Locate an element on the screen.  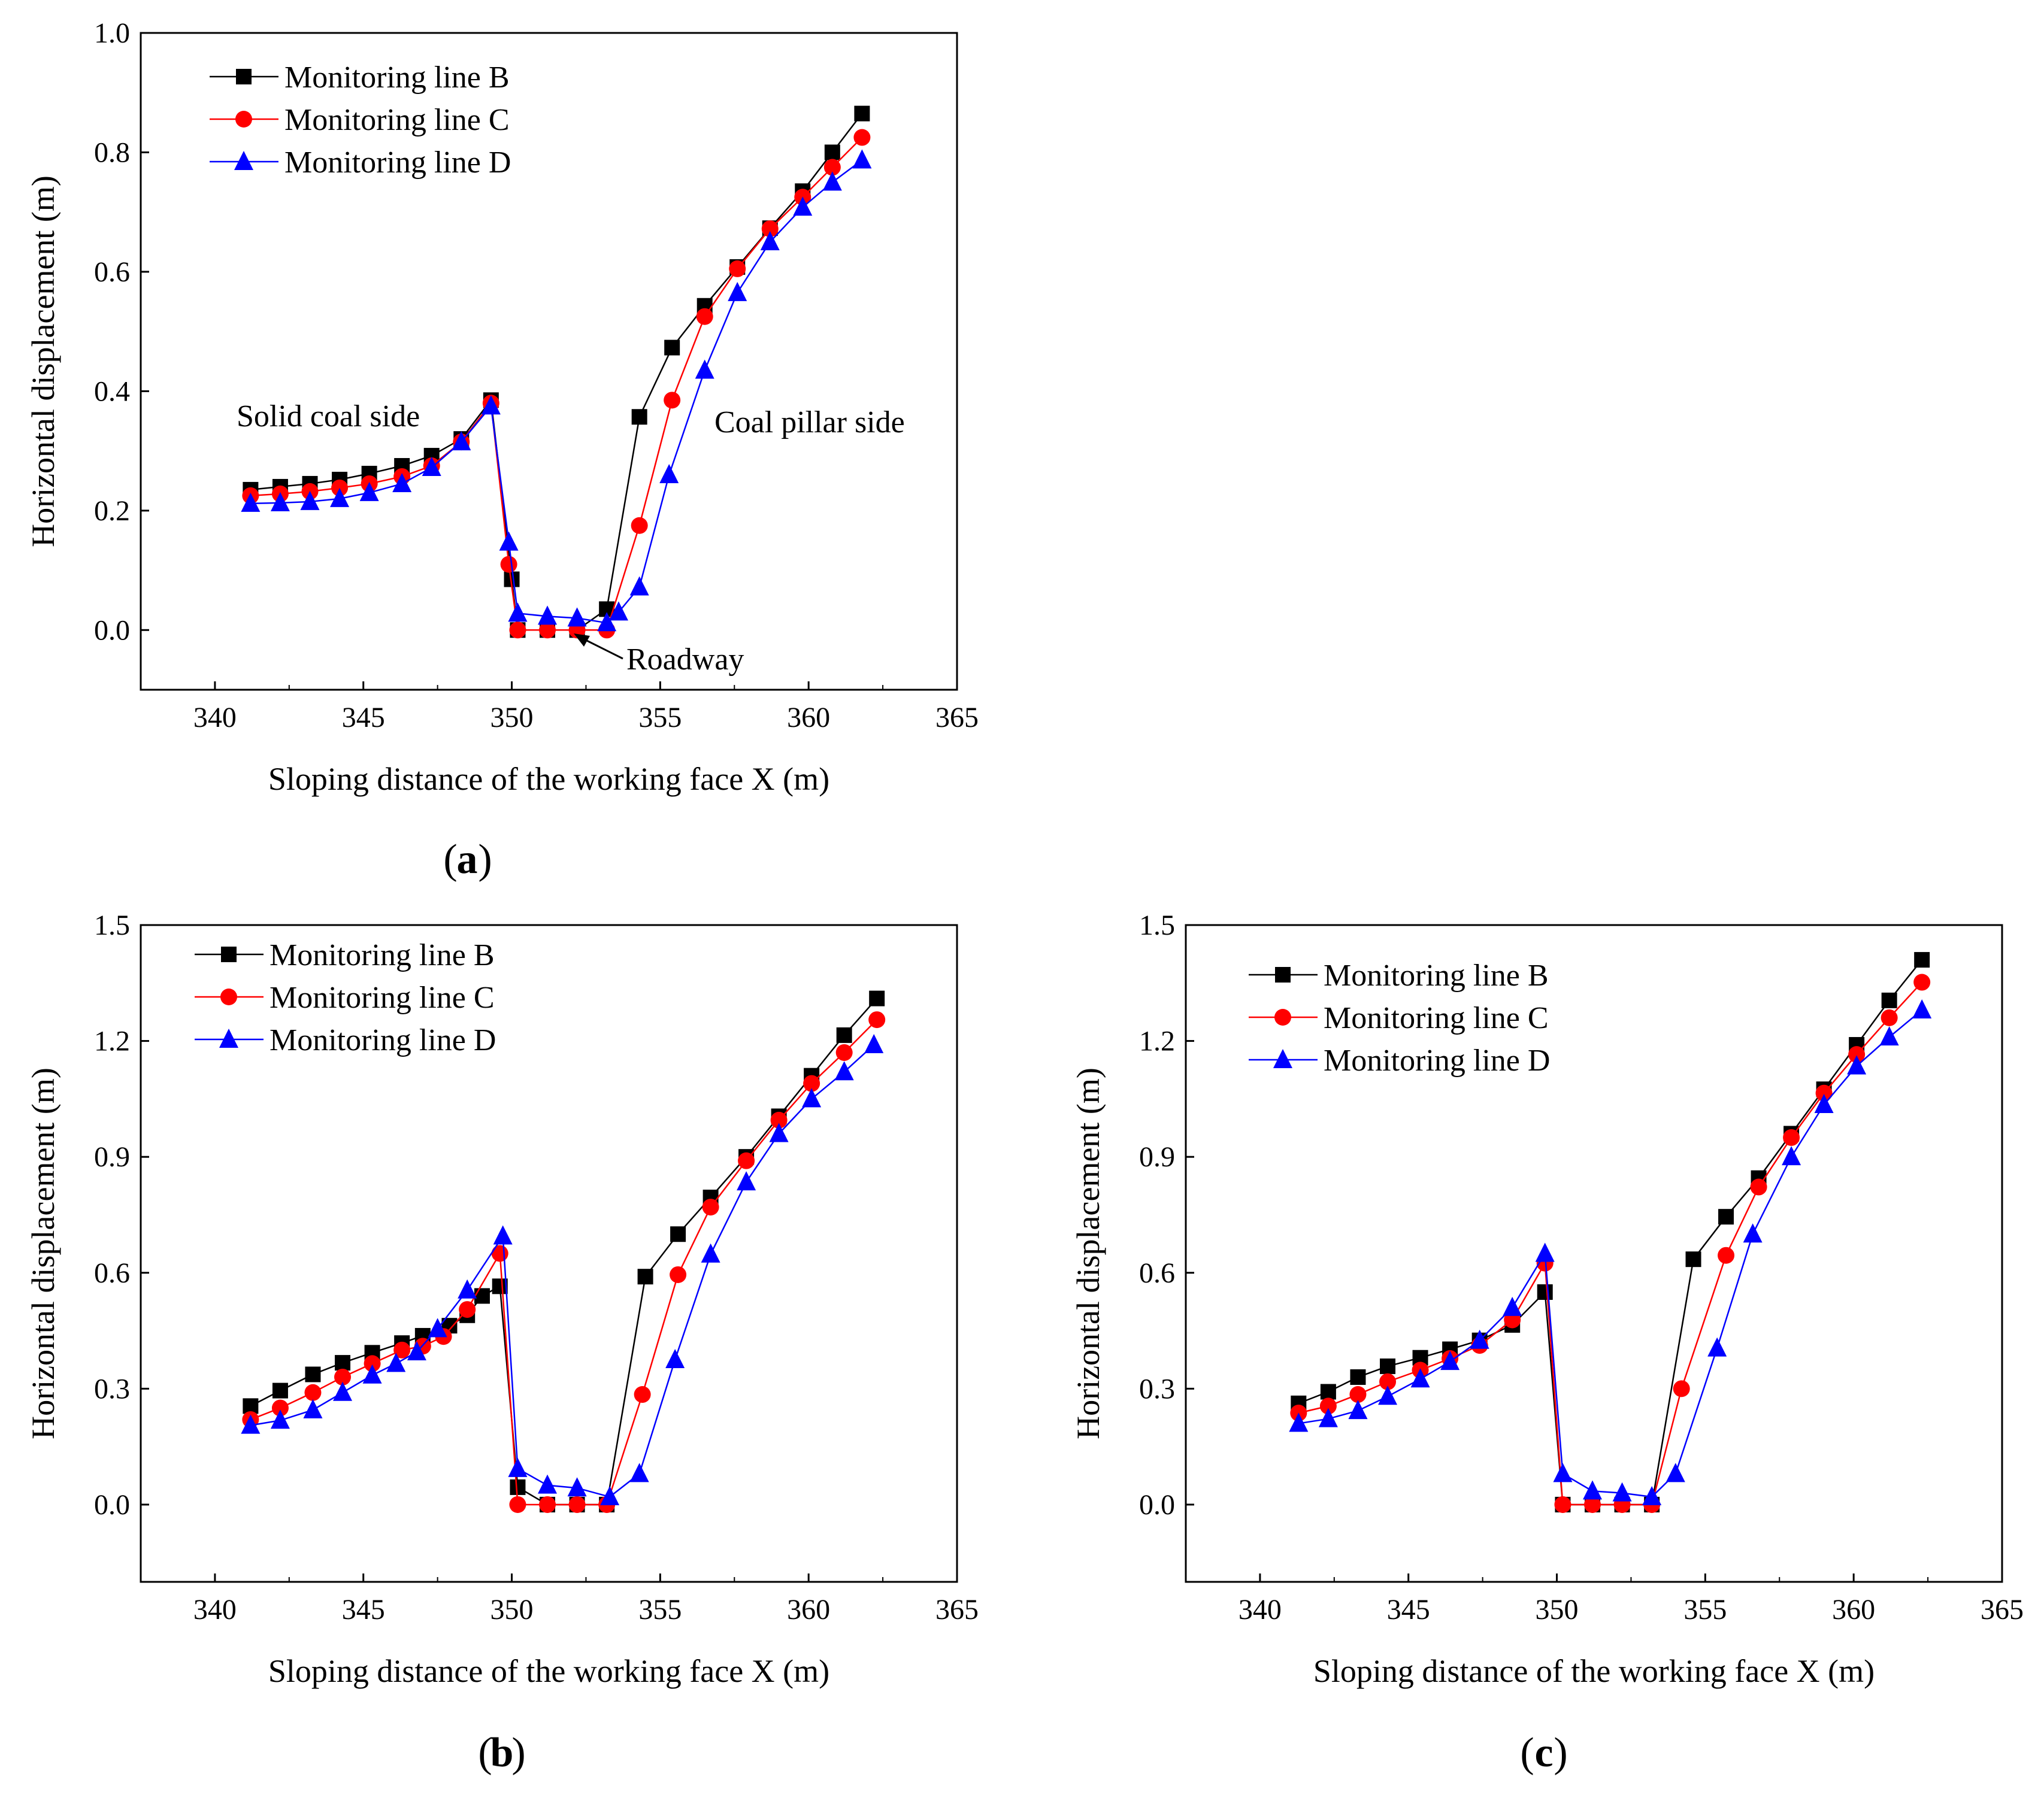
y-tick-label: 1.5 is located at coordinates (112, 925).